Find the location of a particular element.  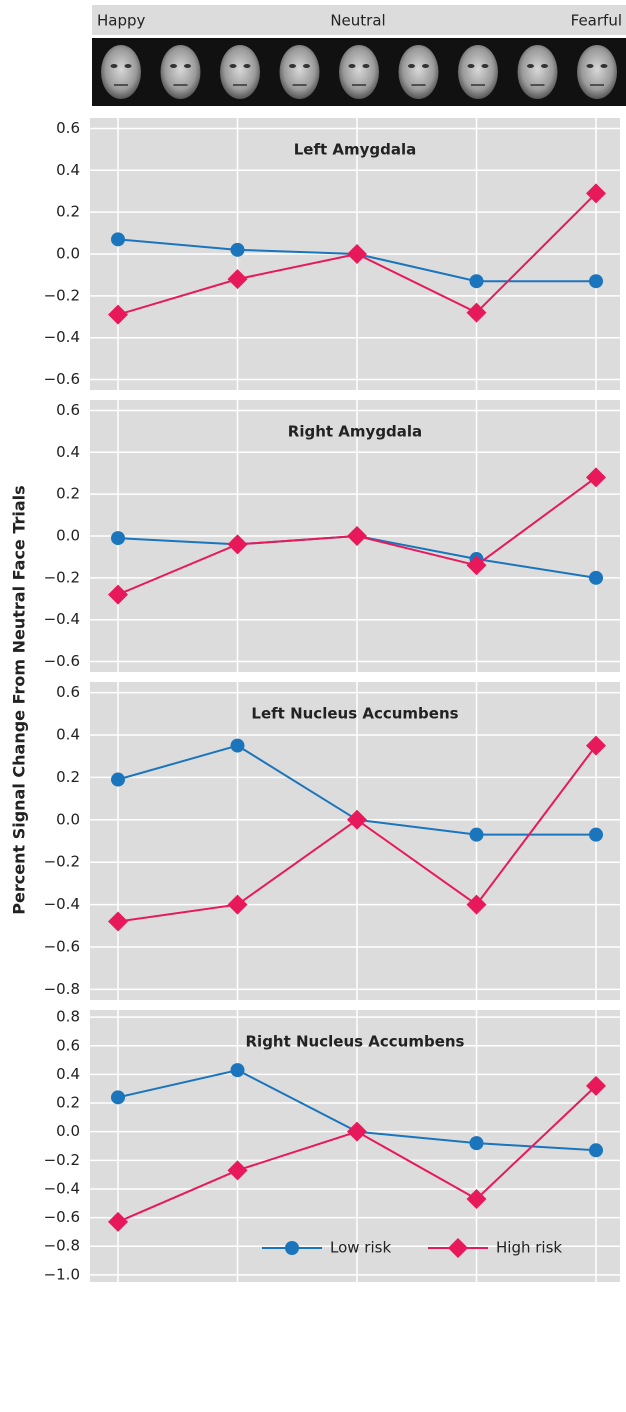

legend-label: High risk is located at coordinates (529, 1248).